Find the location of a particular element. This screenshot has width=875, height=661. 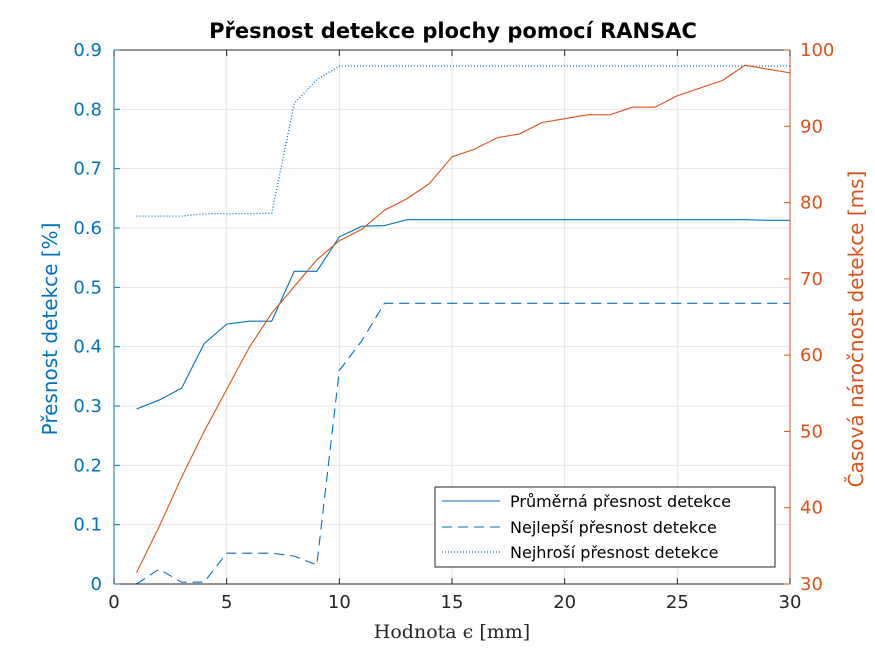

y-right-tick-label: 60 is located at coordinates (811, 355).